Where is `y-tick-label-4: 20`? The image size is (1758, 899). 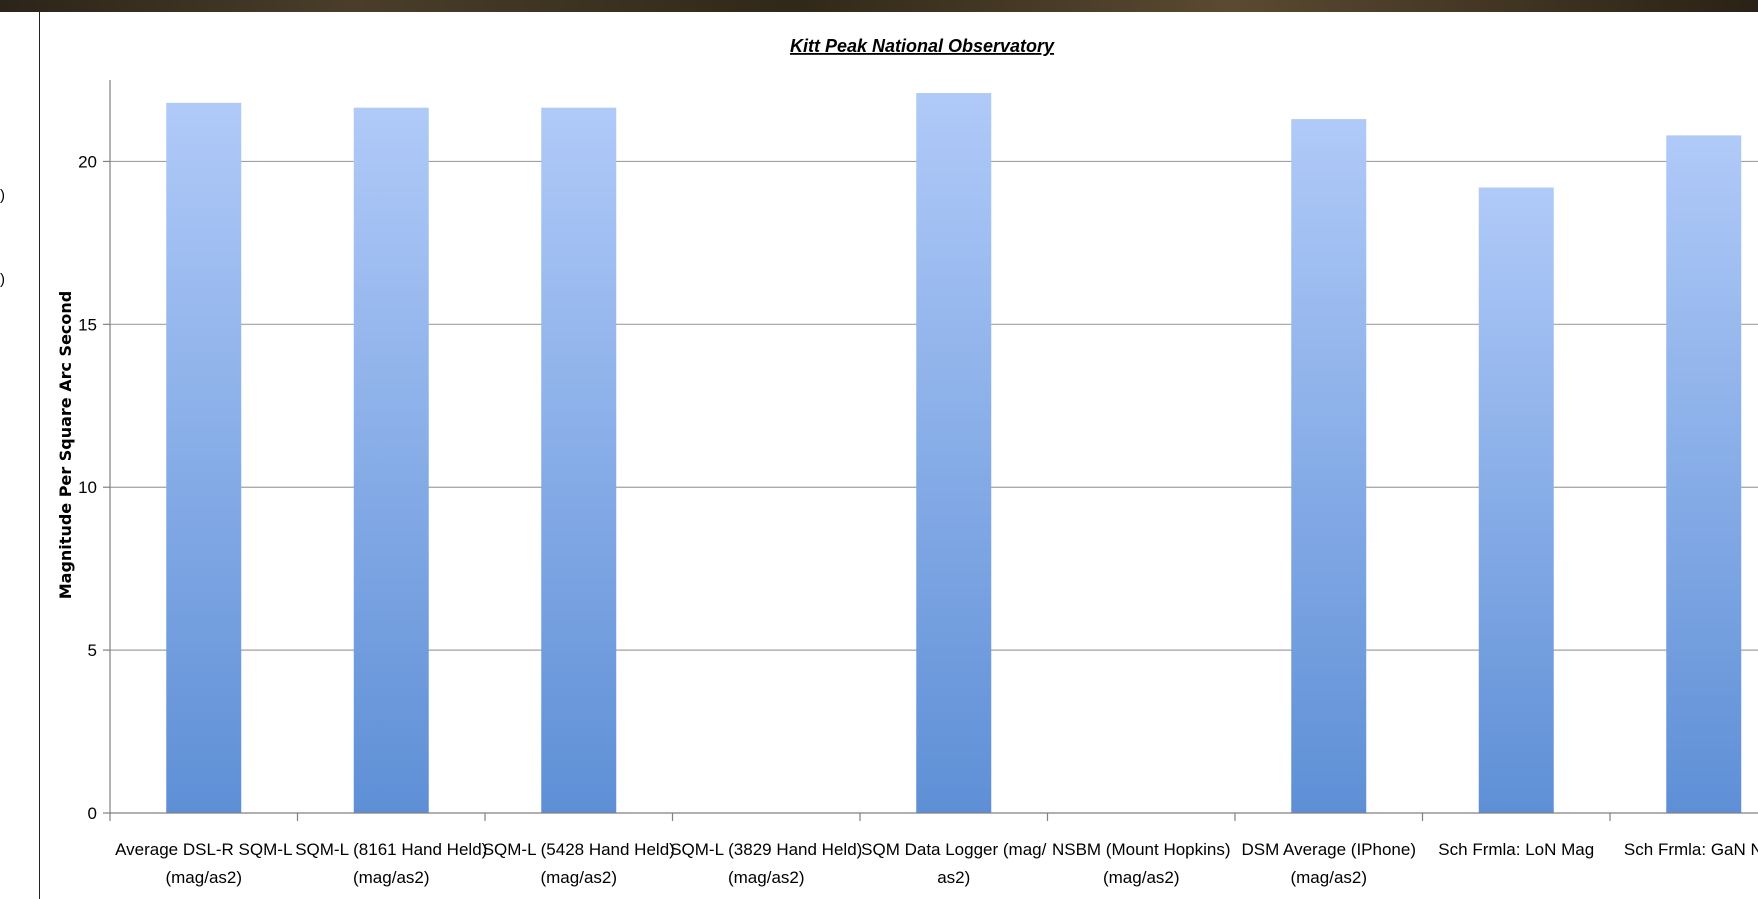
y-tick-label-4: 20 is located at coordinates (87, 161).